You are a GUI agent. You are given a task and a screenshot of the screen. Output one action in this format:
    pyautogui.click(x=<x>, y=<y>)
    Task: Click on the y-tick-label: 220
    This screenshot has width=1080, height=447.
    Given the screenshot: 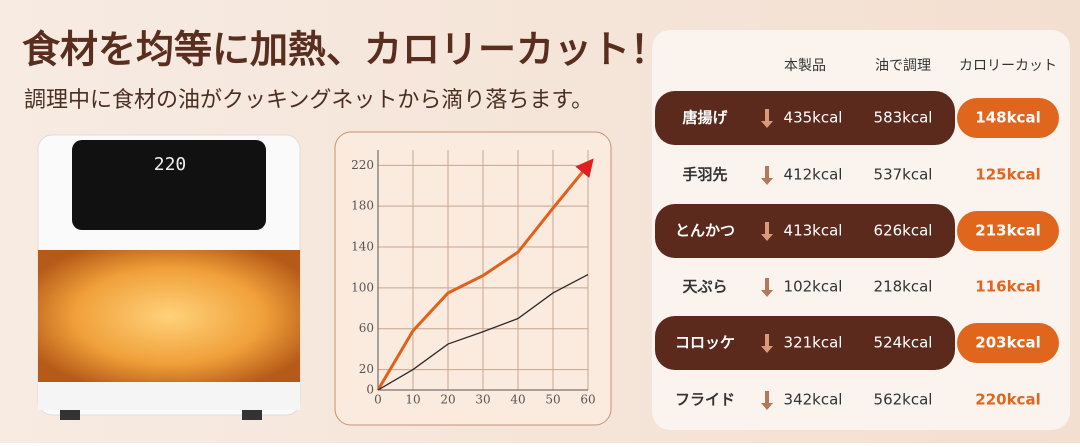 What is the action you would take?
    pyautogui.click(x=362, y=165)
    